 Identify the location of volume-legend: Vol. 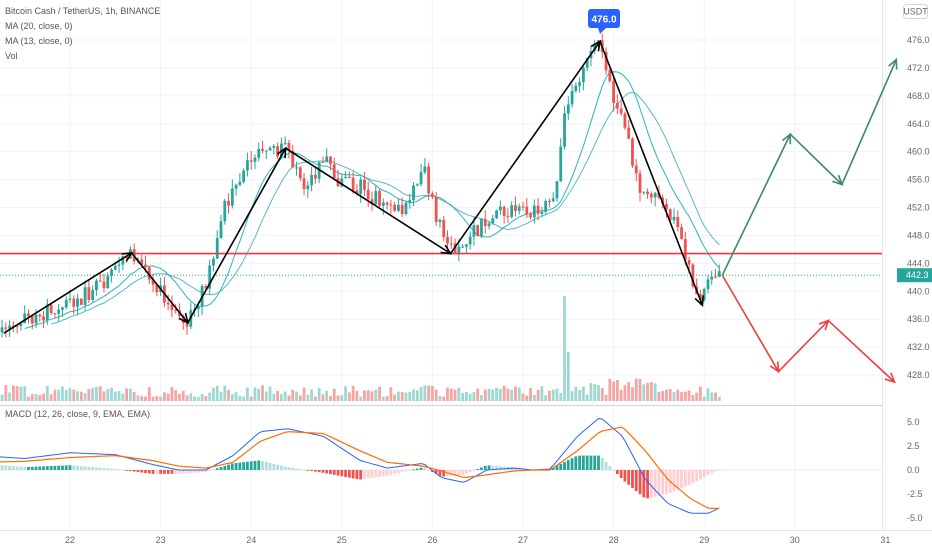
(11, 56).